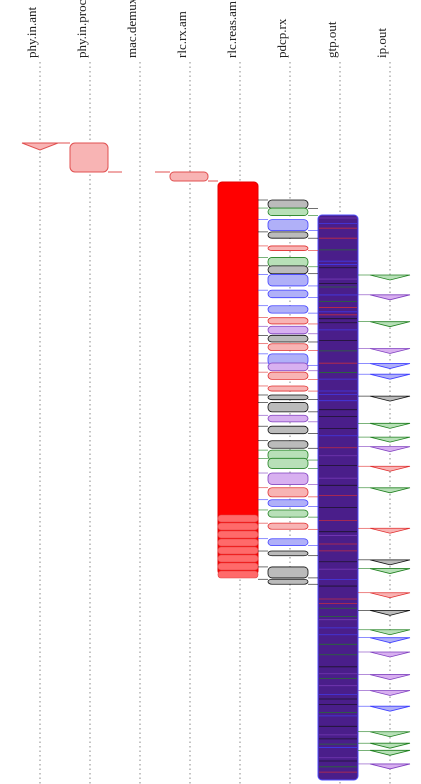 The height and width of the screenshot is (784, 421). What do you see at coordinates (281, 38) in the screenshot?
I see `lane-label: pdcp.rx` at bounding box center [281, 38].